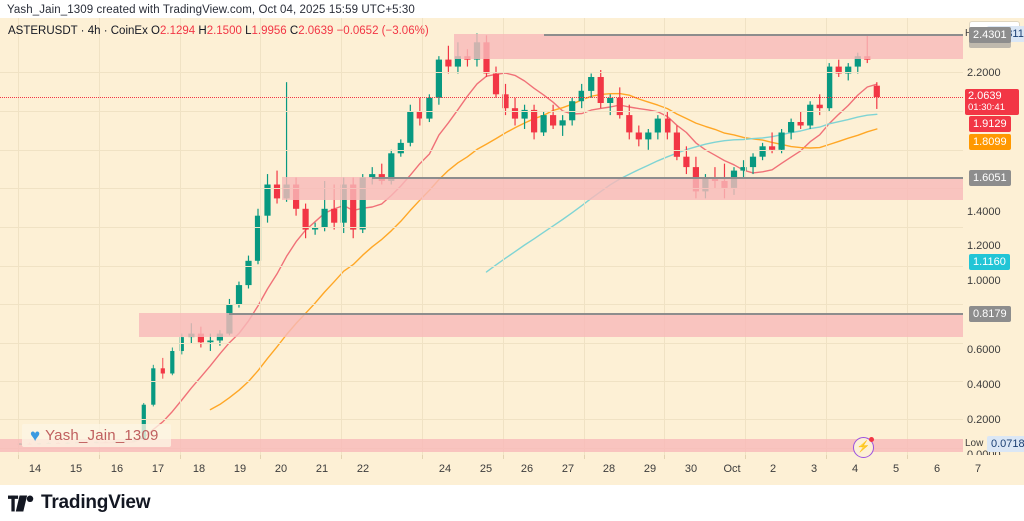 The image size is (1024, 521). What do you see at coordinates (622, 188) in the screenshot?
I see `support-zone-mid` at bounding box center [622, 188].